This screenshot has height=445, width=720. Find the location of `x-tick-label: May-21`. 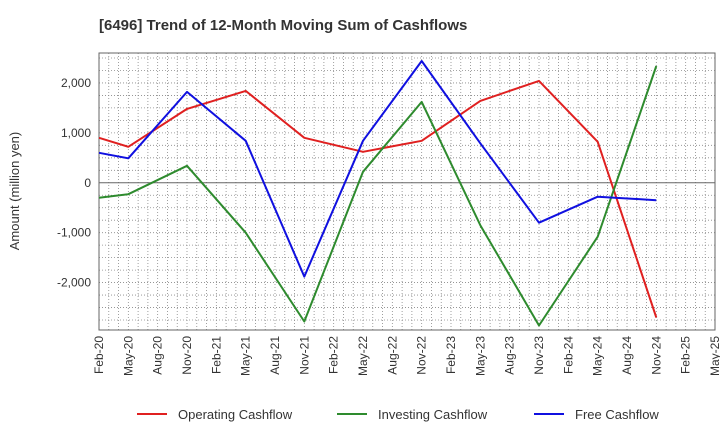

x-tick-label: May-21 is located at coordinates (246, 356).